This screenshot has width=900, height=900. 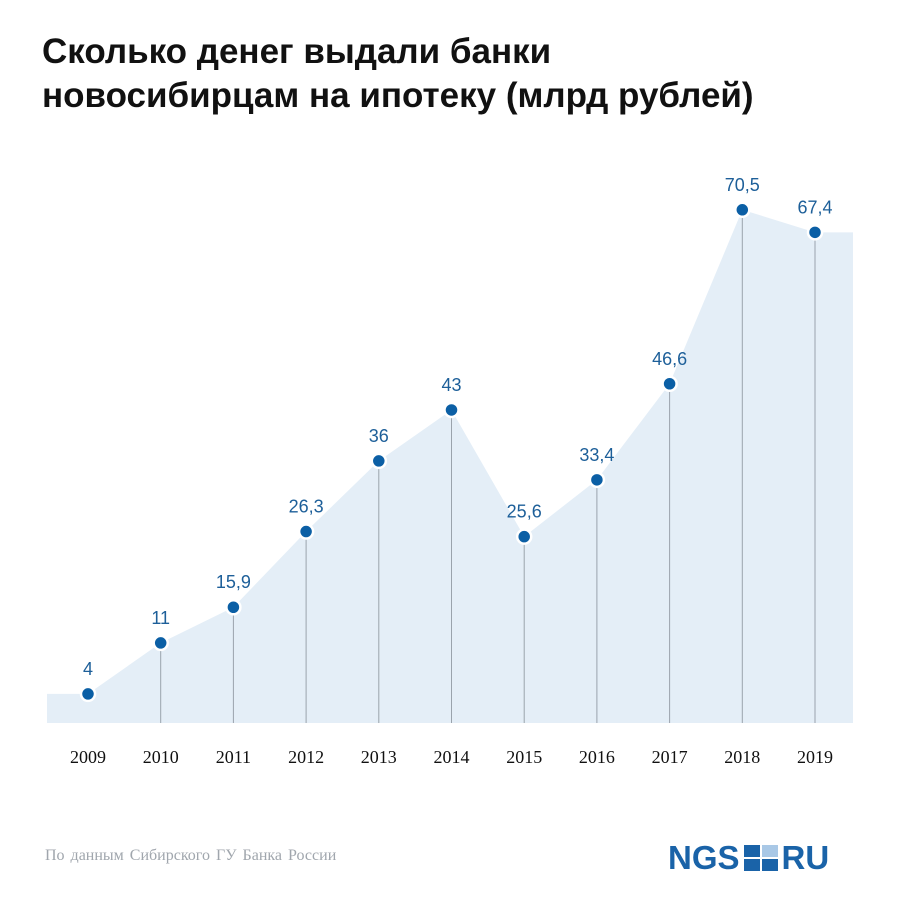 I want to click on chart-title-line-2: новосибирцам на ипотеку (млрд рублей), so click(x=398, y=95).